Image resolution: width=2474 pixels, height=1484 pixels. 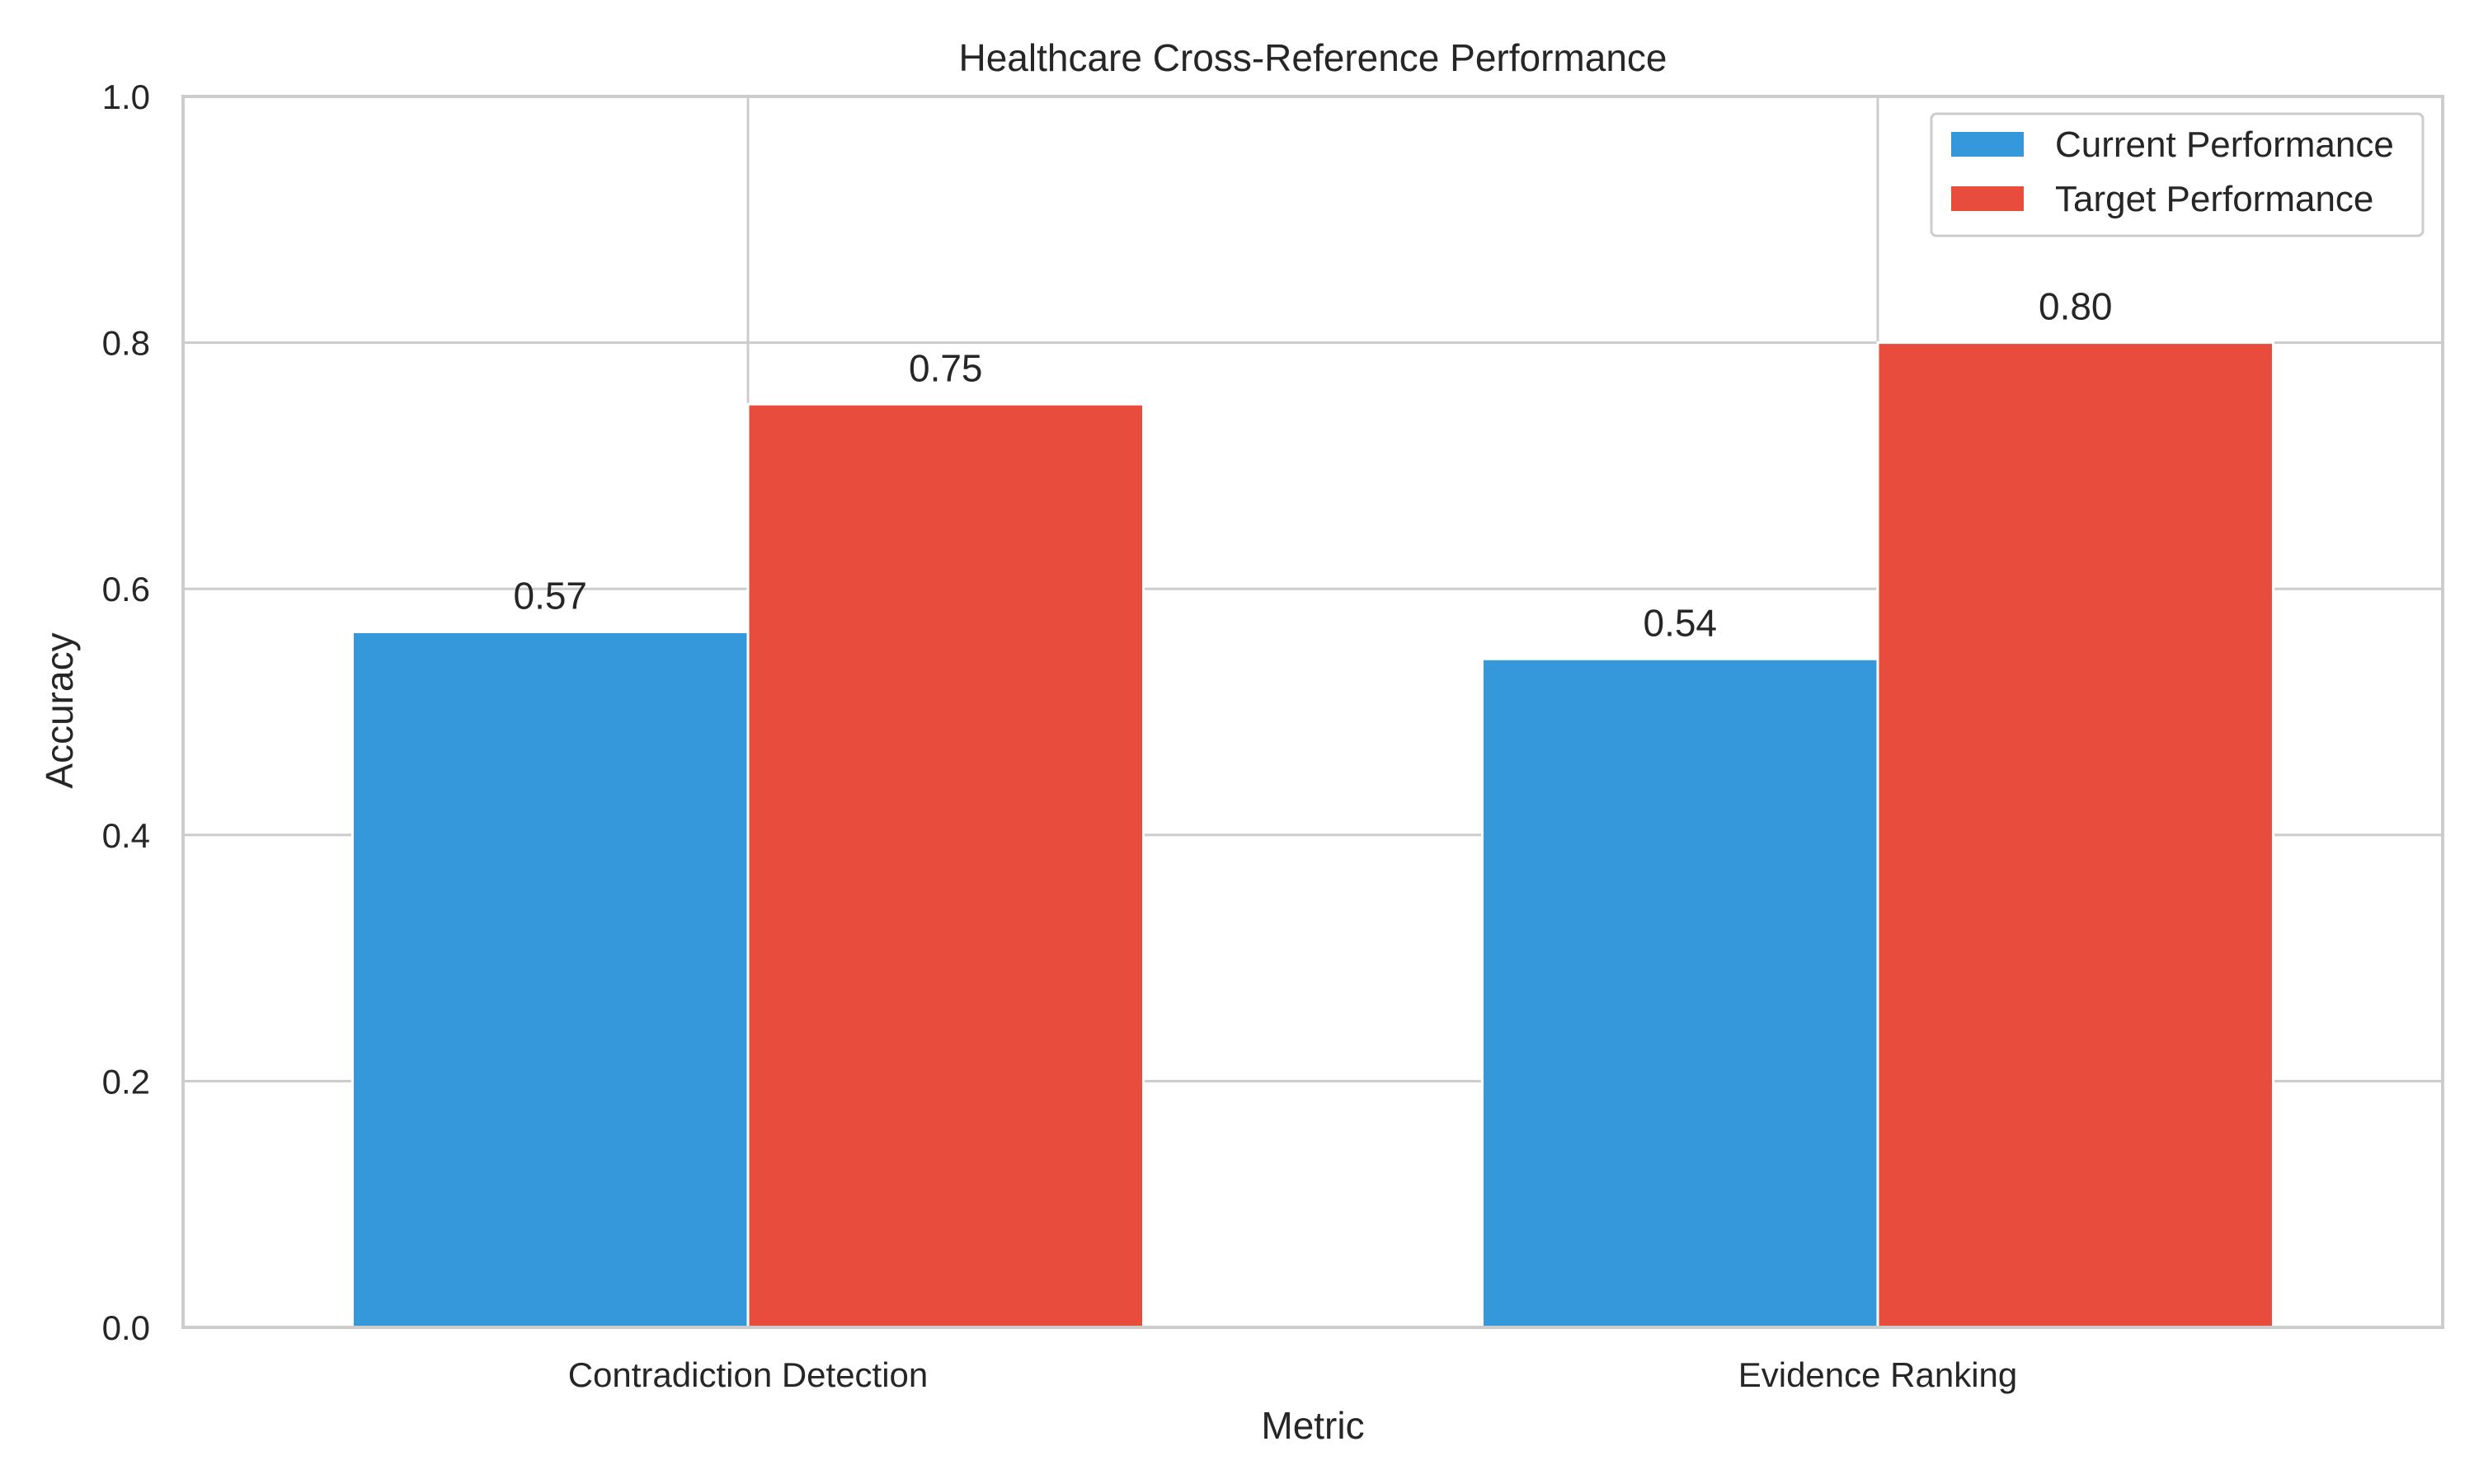 What do you see at coordinates (126, 343) in the screenshot?
I see `y-tick-label: 0.8` at bounding box center [126, 343].